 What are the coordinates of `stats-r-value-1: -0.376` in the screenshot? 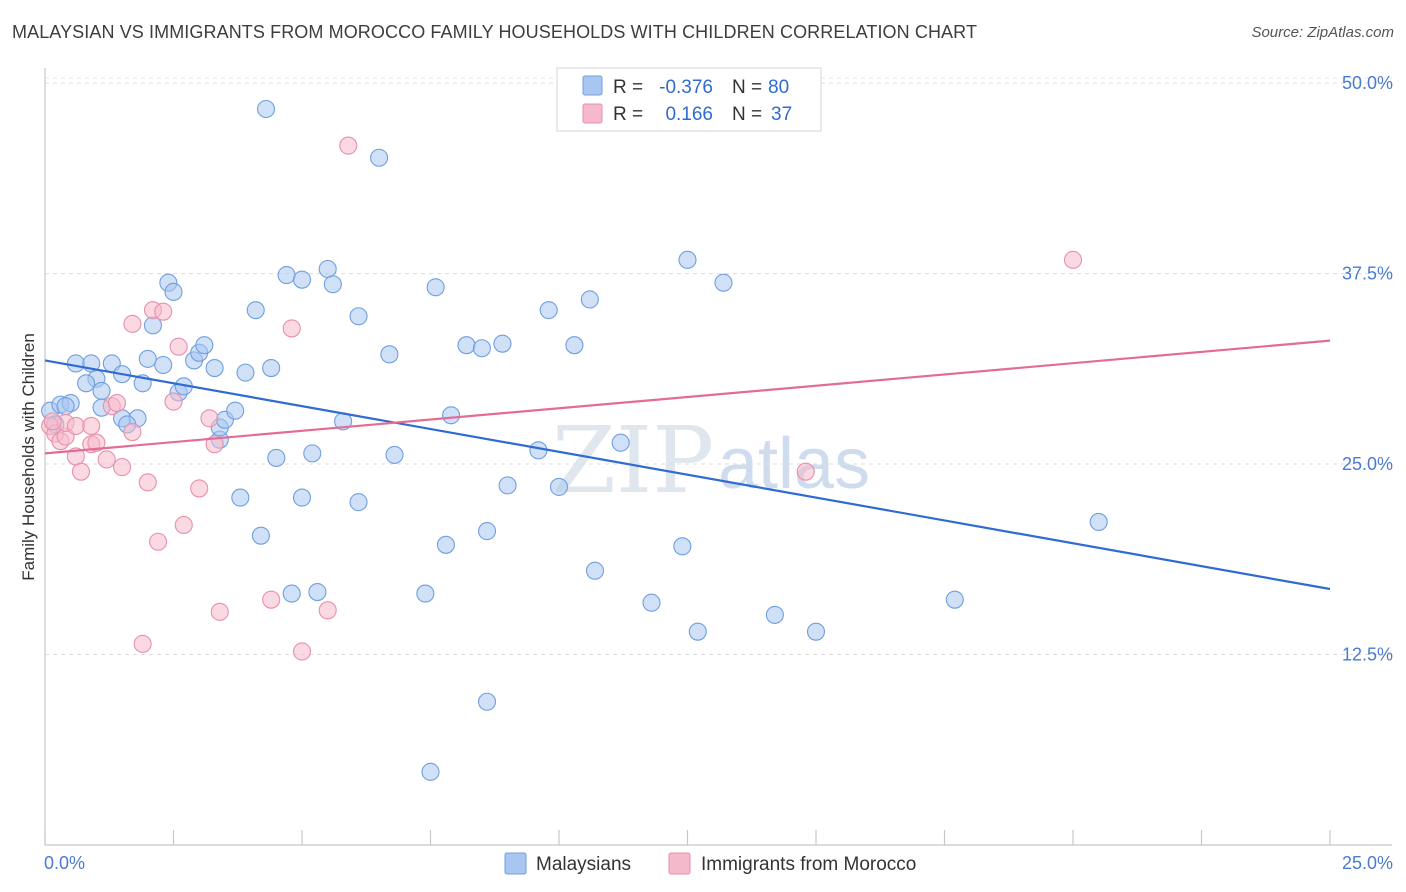 It's located at (686, 87).